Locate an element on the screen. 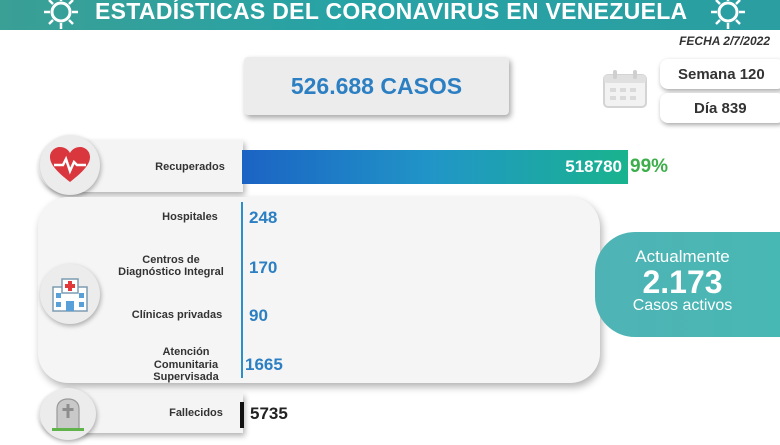 The width and height of the screenshot is (780, 445). hospitales-value: 248 is located at coordinates (263, 217).